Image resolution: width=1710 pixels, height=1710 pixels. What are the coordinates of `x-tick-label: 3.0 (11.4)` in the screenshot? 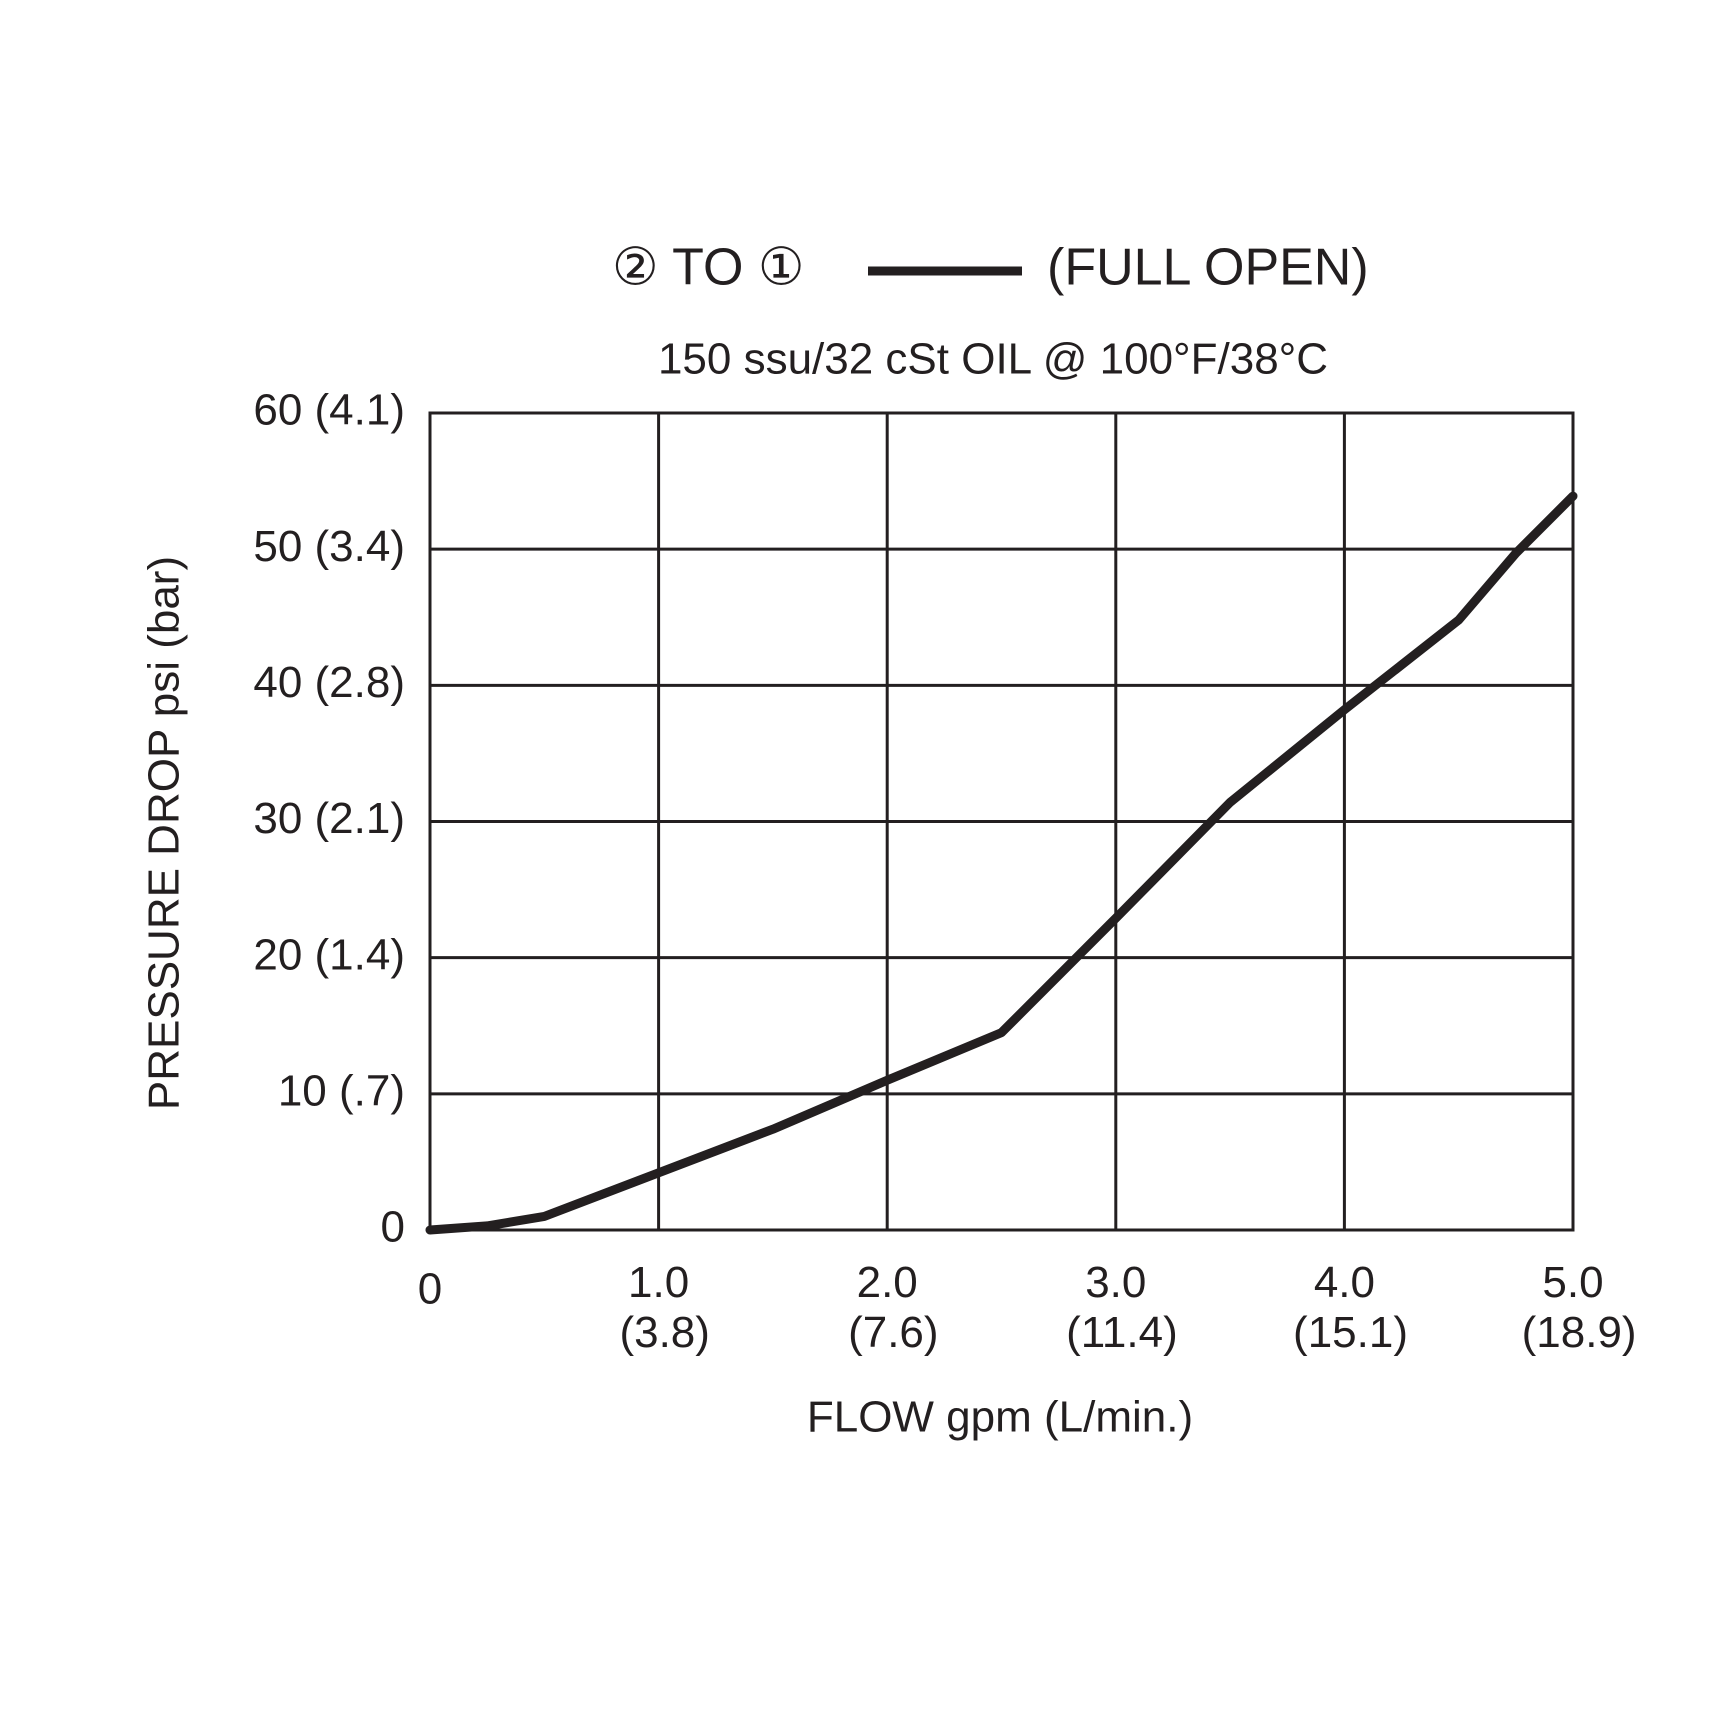 It's located at (1116, 1307).